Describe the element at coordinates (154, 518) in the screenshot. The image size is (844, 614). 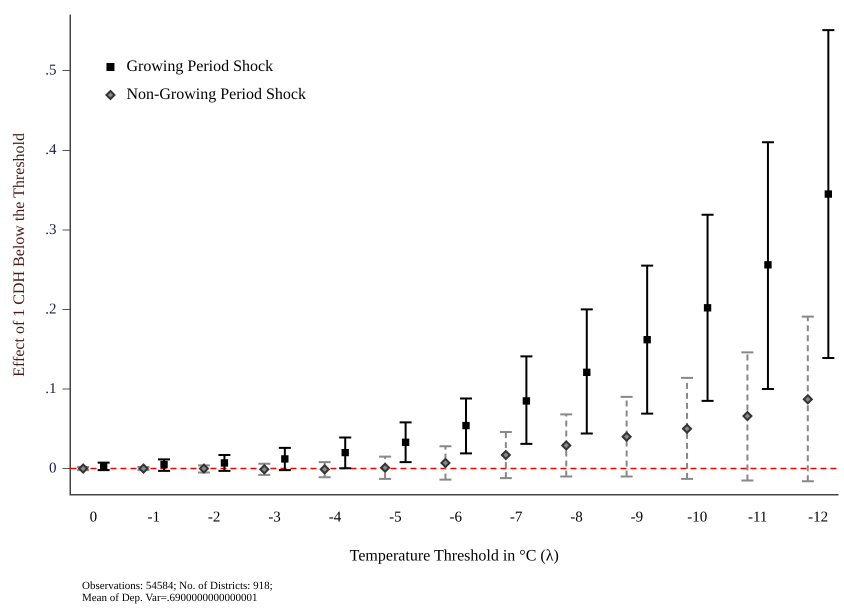
I see `x-tick-label: -1` at that location.